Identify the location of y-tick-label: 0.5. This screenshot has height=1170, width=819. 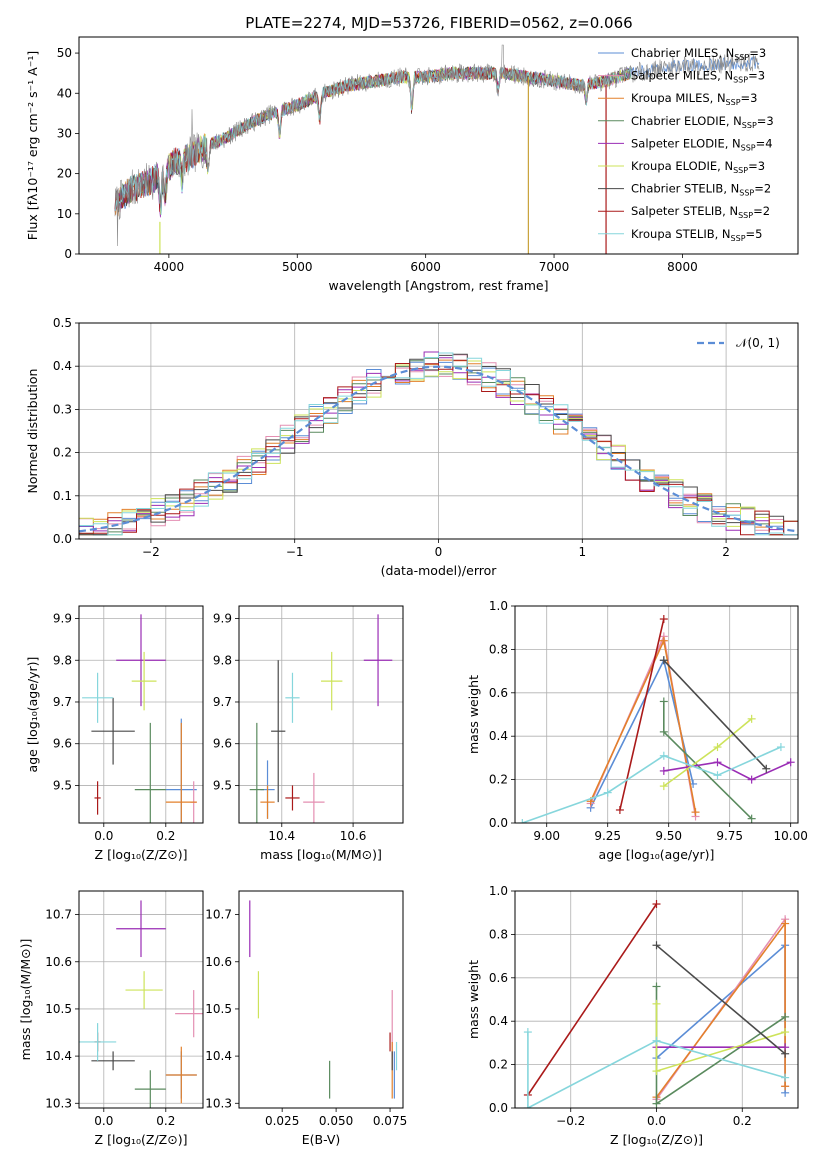
(62, 323).